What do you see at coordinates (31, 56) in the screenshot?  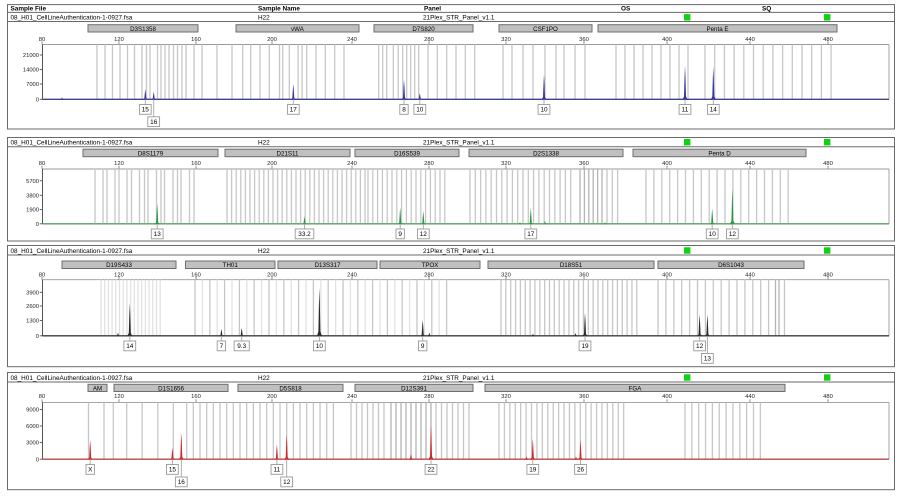 I see `svg-text: 21000` at bounding box center [31, 56].